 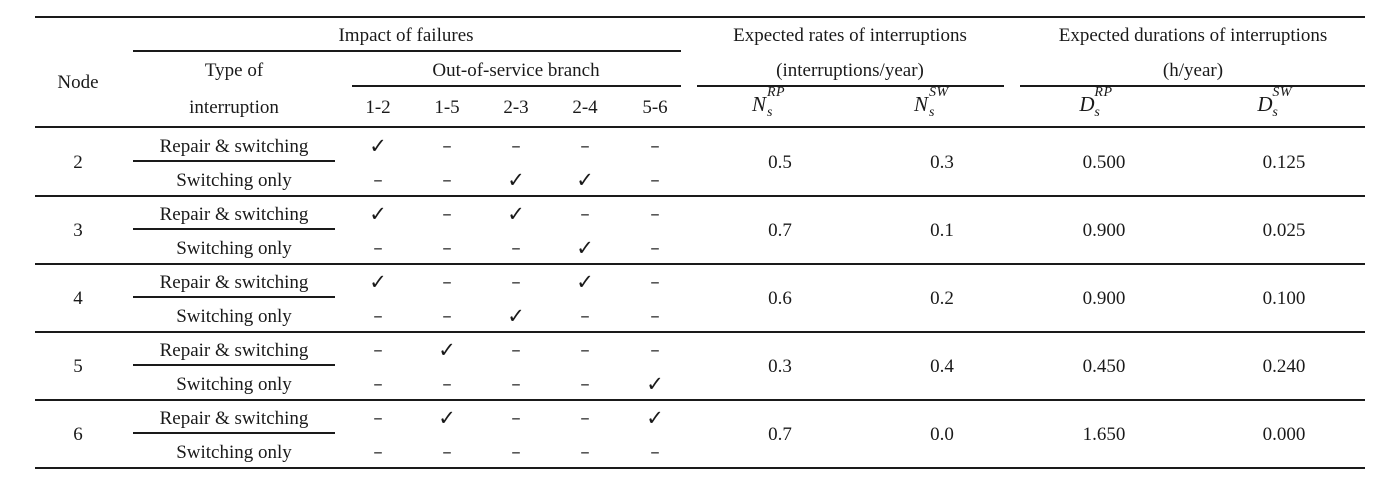 What do you see at coordinates (516, 86) in the screenshot?
I see `oos-underline` at bounding box center [516, 86].